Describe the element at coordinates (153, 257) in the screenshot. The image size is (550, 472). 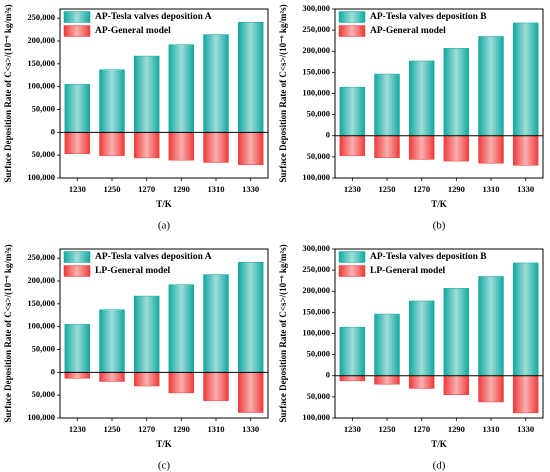
I see `legend-label: AP-Tesla valves deposition A` at that location.